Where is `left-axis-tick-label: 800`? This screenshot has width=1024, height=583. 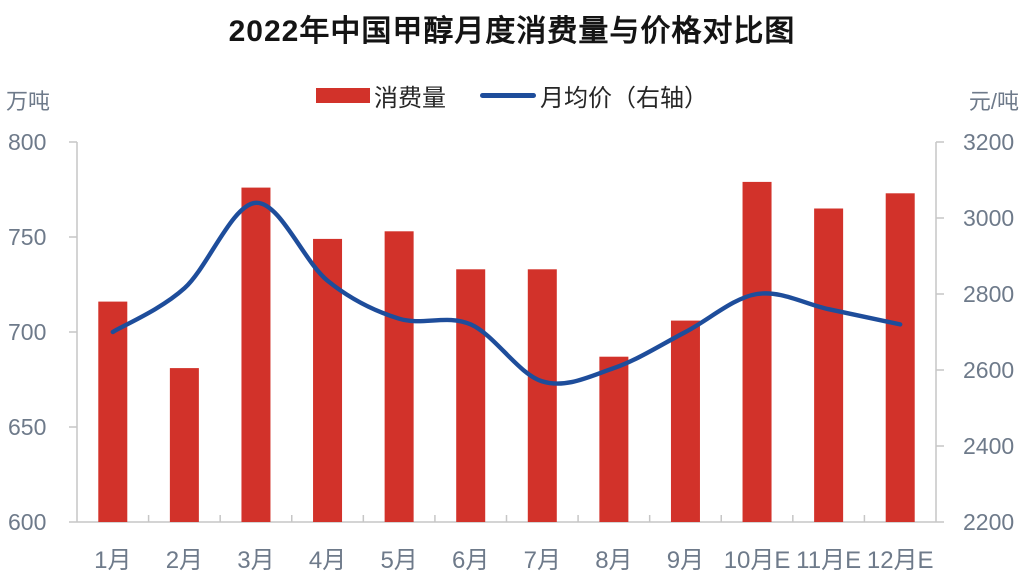
left-axis-tick-label: 800 is located at coordinates (27, 142).